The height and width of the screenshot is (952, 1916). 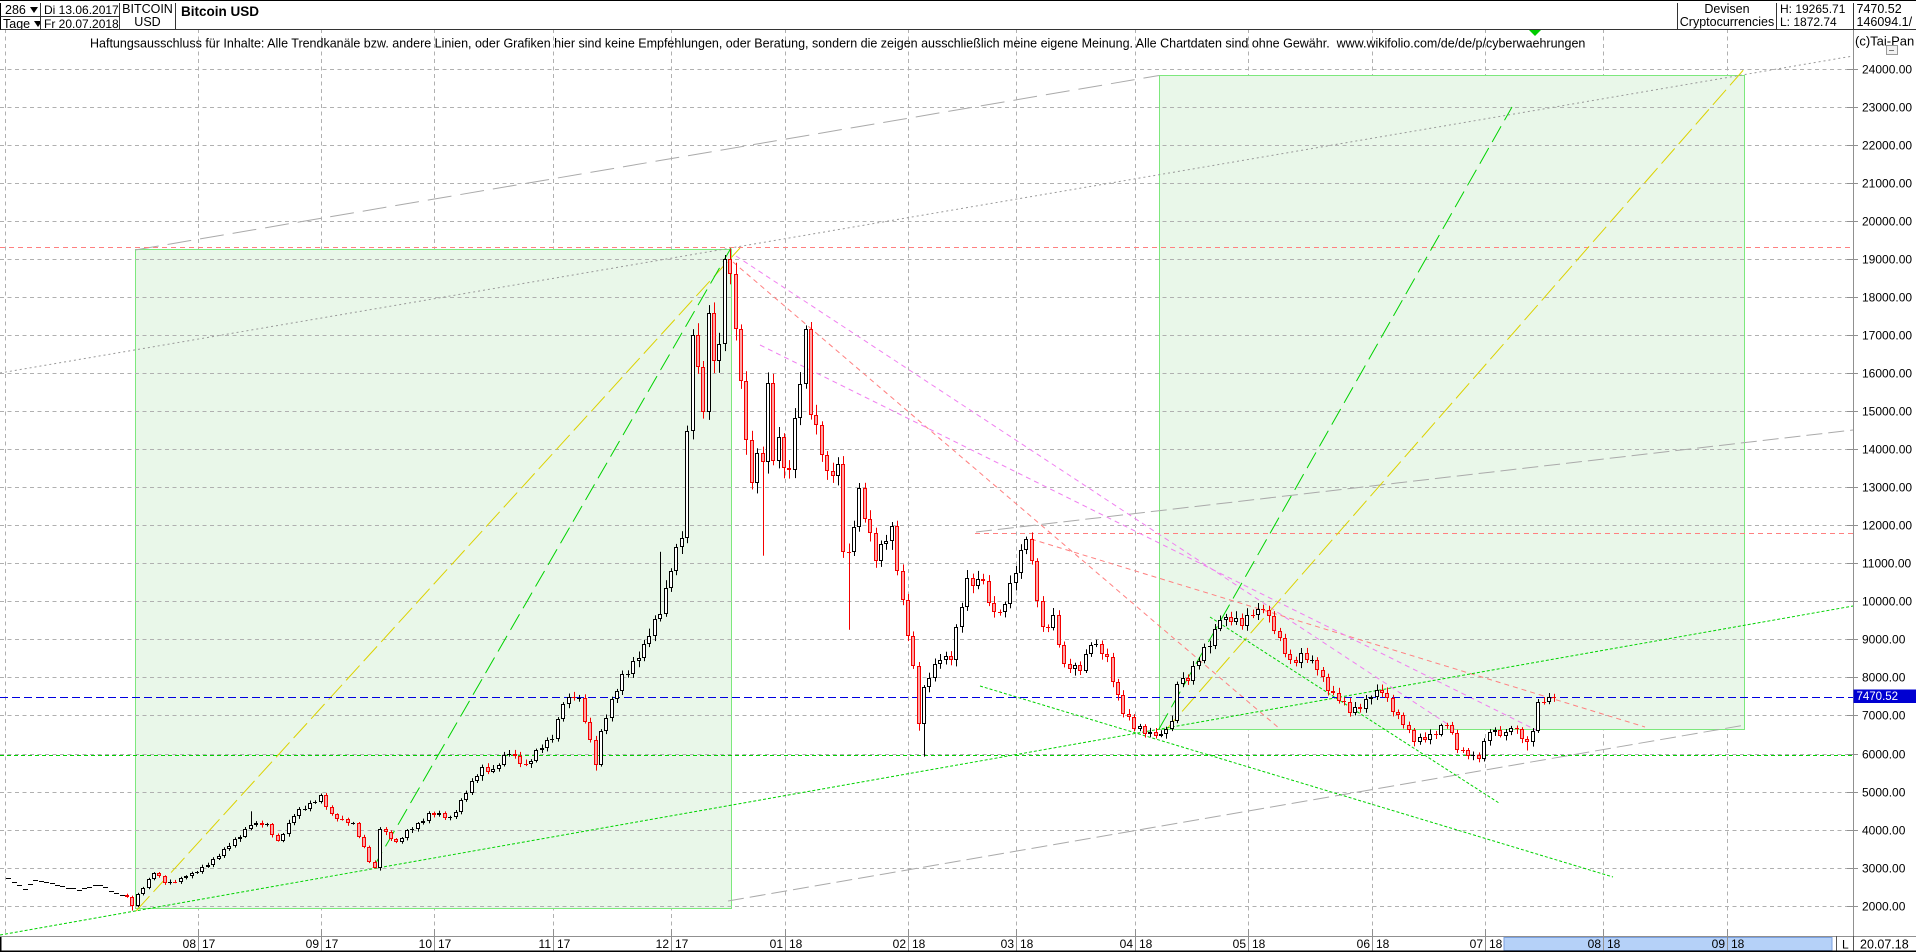 I want to click on svg-text: 13000.00, so click(x=1887, y=488).